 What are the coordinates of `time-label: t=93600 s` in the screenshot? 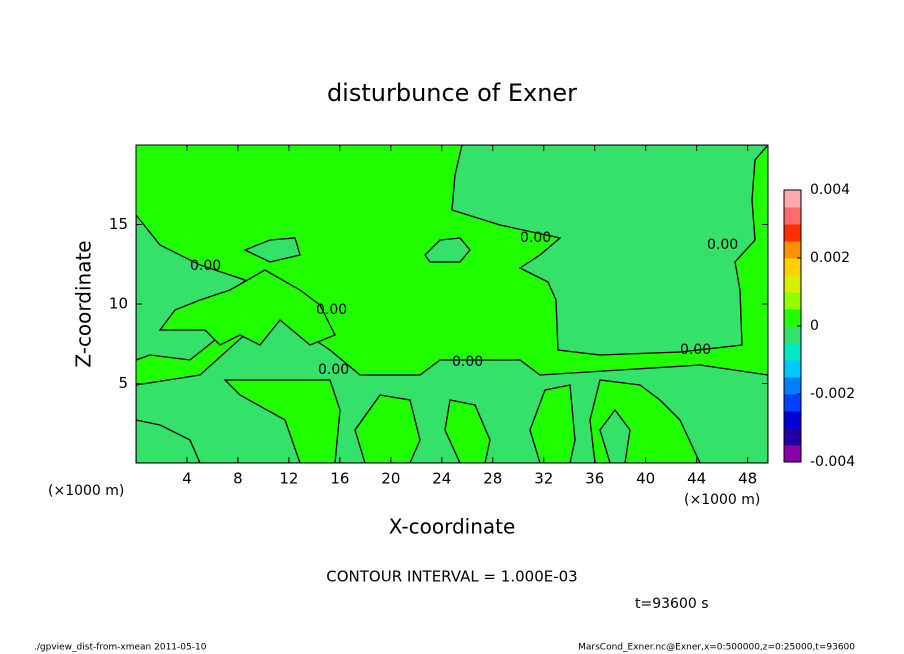 It's located at (672, 604).